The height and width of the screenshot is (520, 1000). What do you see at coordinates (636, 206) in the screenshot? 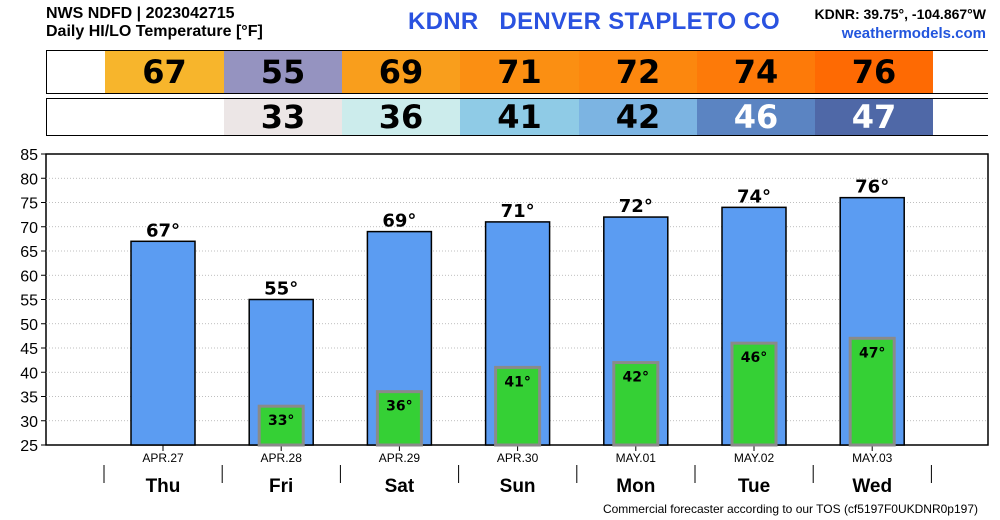
I see `high-bar-label: 72°` at bounding box center [636, 206].